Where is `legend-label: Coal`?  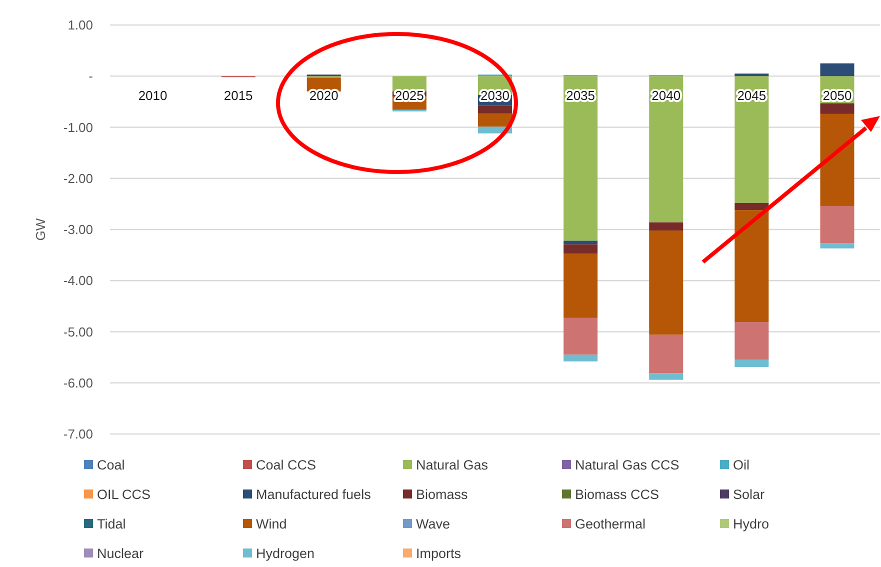 legend-label: Coal is located at coordinates (111, 465).